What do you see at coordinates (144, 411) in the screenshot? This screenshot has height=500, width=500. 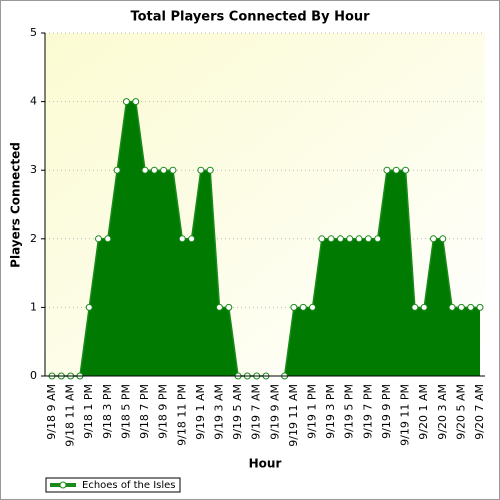 I see `x-tick-label: 9/18 7 PM` at bounding box center [144, 411].